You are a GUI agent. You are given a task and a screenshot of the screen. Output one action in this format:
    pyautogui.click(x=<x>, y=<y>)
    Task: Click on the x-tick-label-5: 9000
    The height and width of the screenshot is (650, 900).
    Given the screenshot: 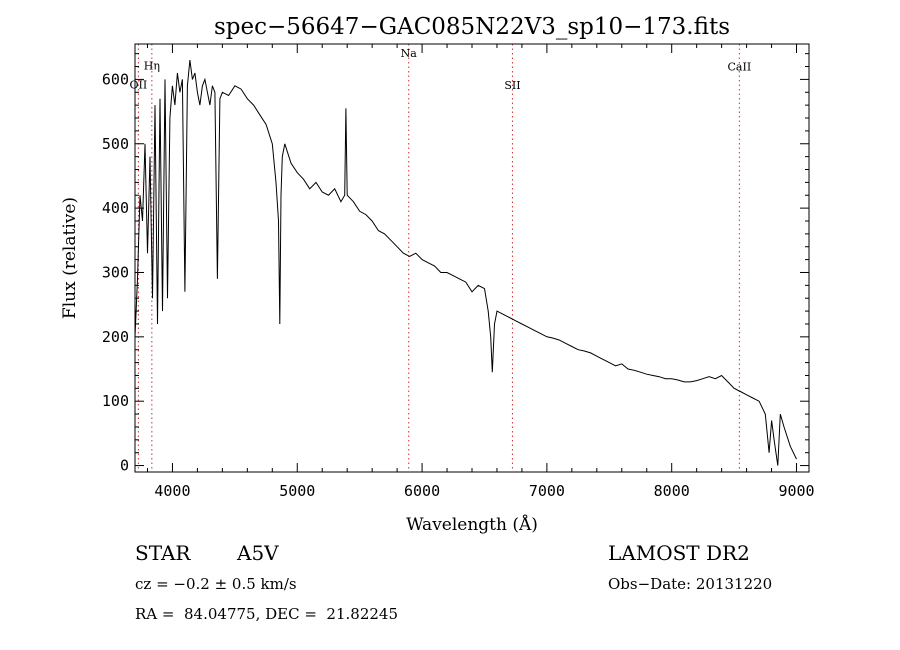 What is the action you would take?
    pyautogui.click(x=796, y=491)
    